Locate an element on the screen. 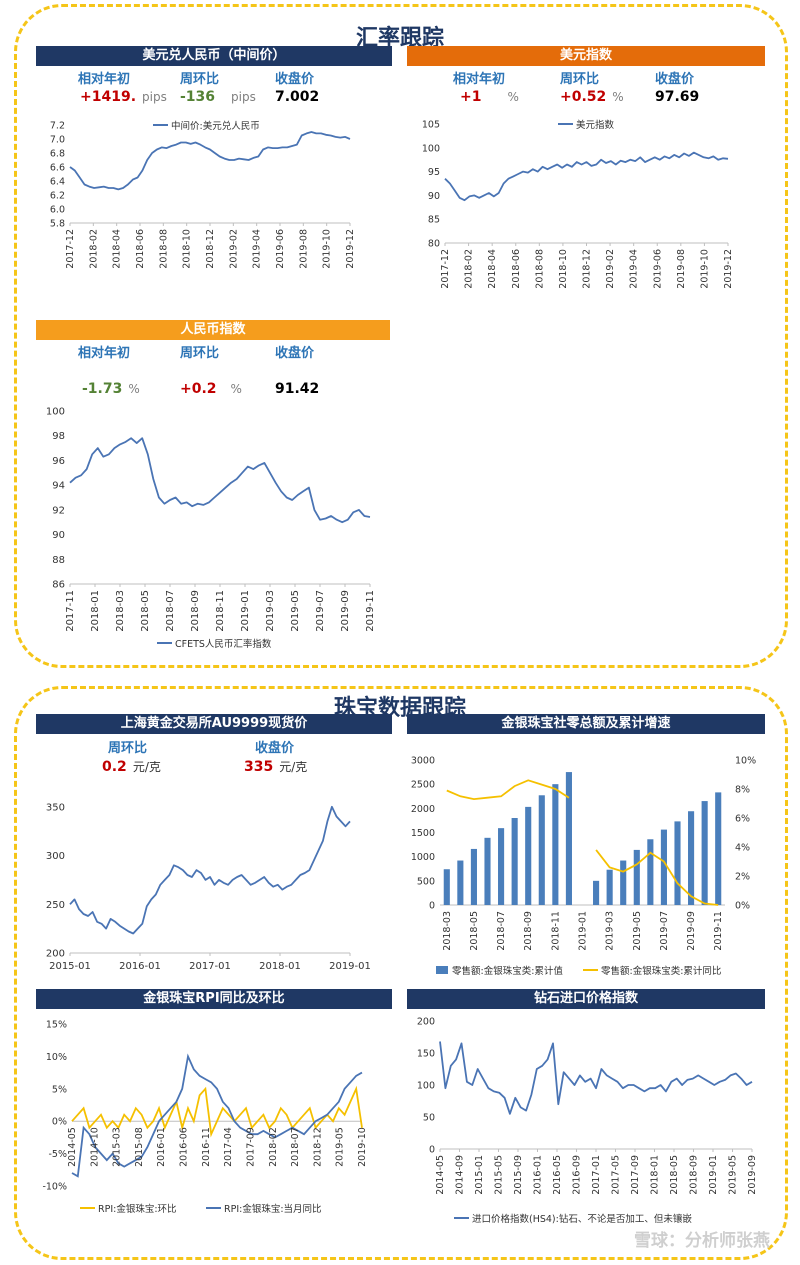  usdcny-label-close: 收盘价 is located at coordinates (295, 79).